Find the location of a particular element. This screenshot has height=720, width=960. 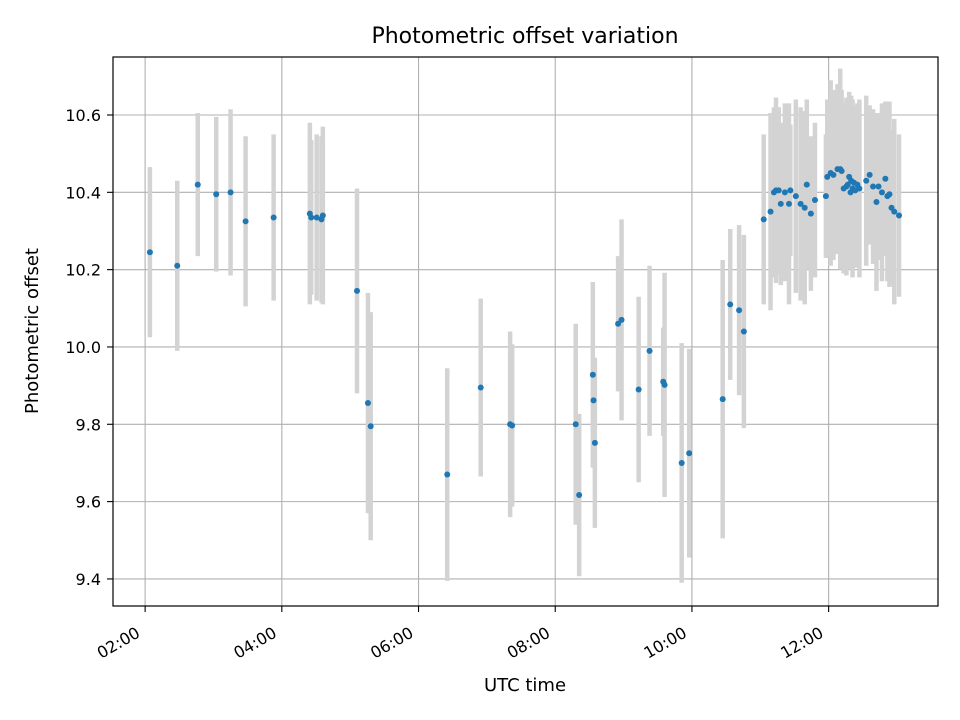

y-tick-label: 10.2 is located at coordinates (83, 270).